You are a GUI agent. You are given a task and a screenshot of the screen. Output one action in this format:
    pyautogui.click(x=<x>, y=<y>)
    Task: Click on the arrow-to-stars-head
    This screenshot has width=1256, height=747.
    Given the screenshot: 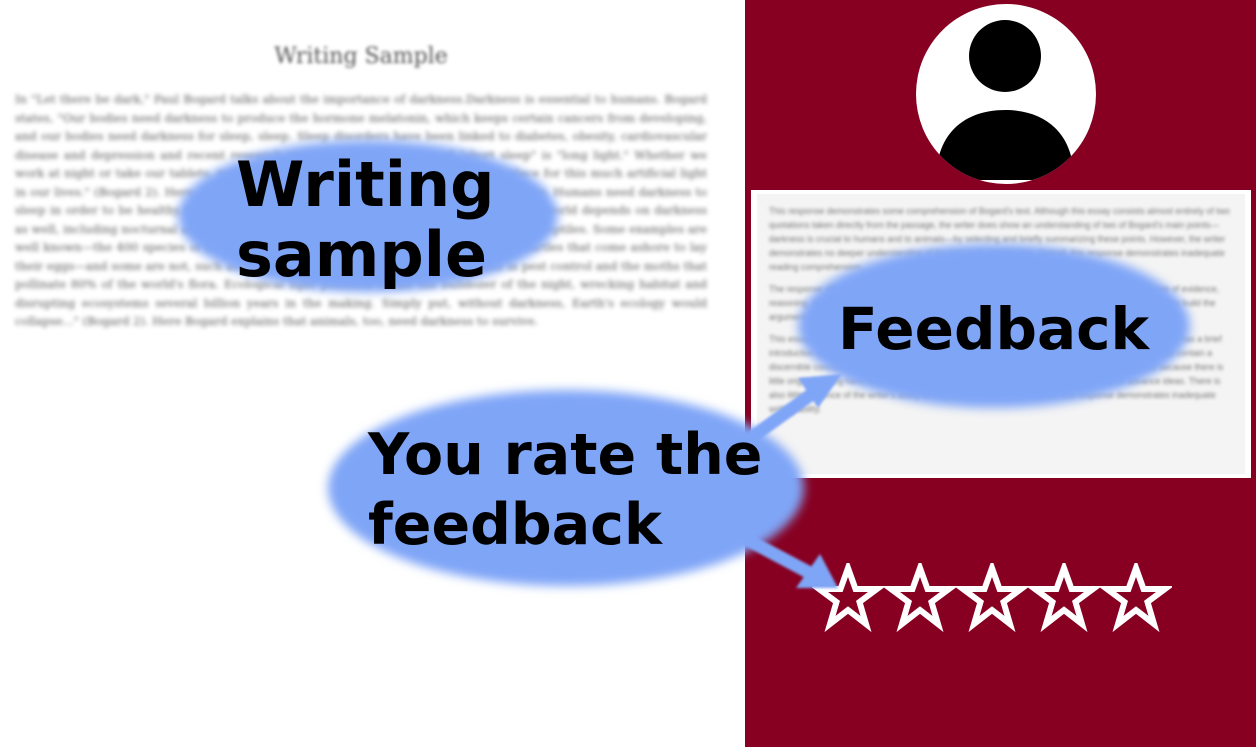 What is the action you would take?
    pyautogui.click(x=817, y=571)
    